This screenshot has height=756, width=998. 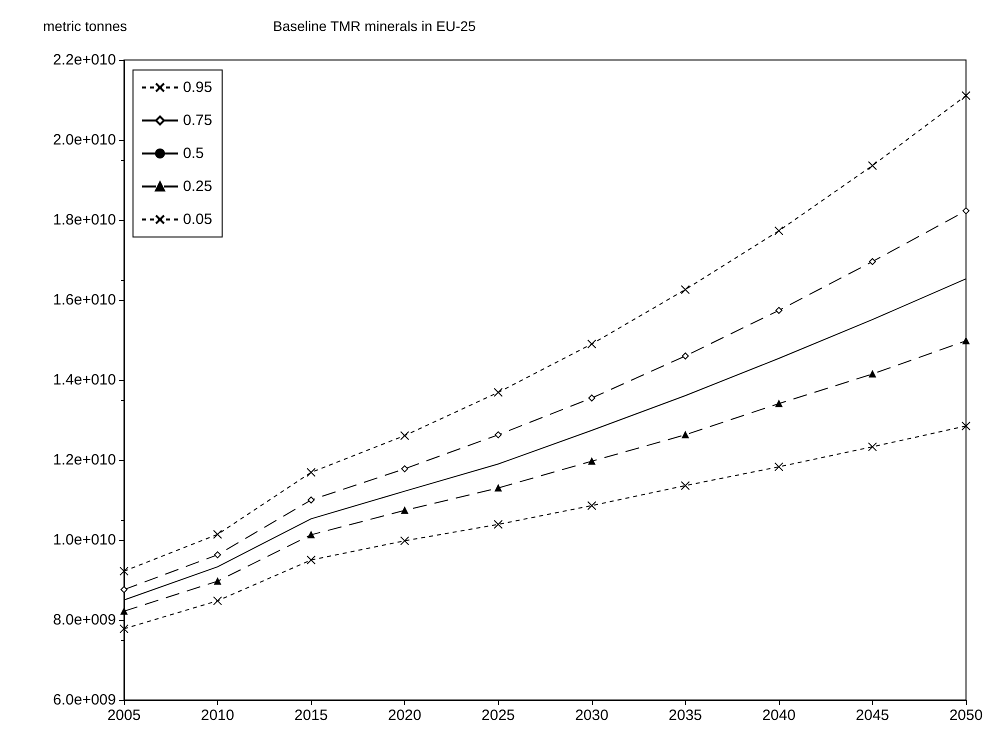 I want to click on legend-label: 0.05, so click(x=197, y=219).